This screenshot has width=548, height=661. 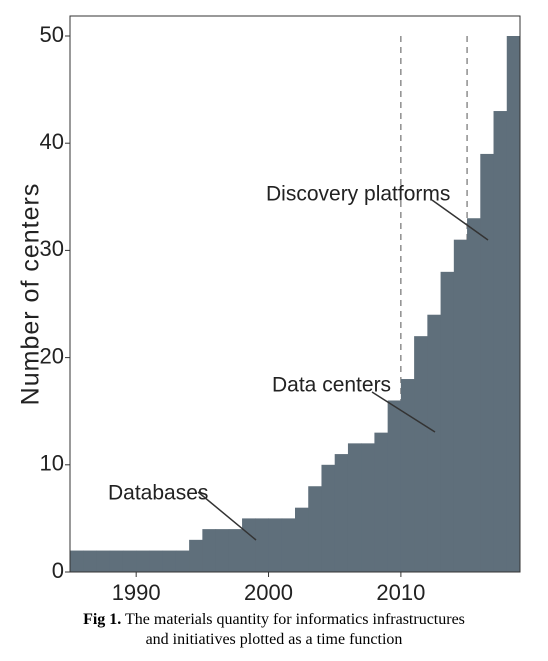 What do you see at coordinates (331, 385) in the screenshot?
I see `annotation: Data centers` at bounding box center [331, 385].